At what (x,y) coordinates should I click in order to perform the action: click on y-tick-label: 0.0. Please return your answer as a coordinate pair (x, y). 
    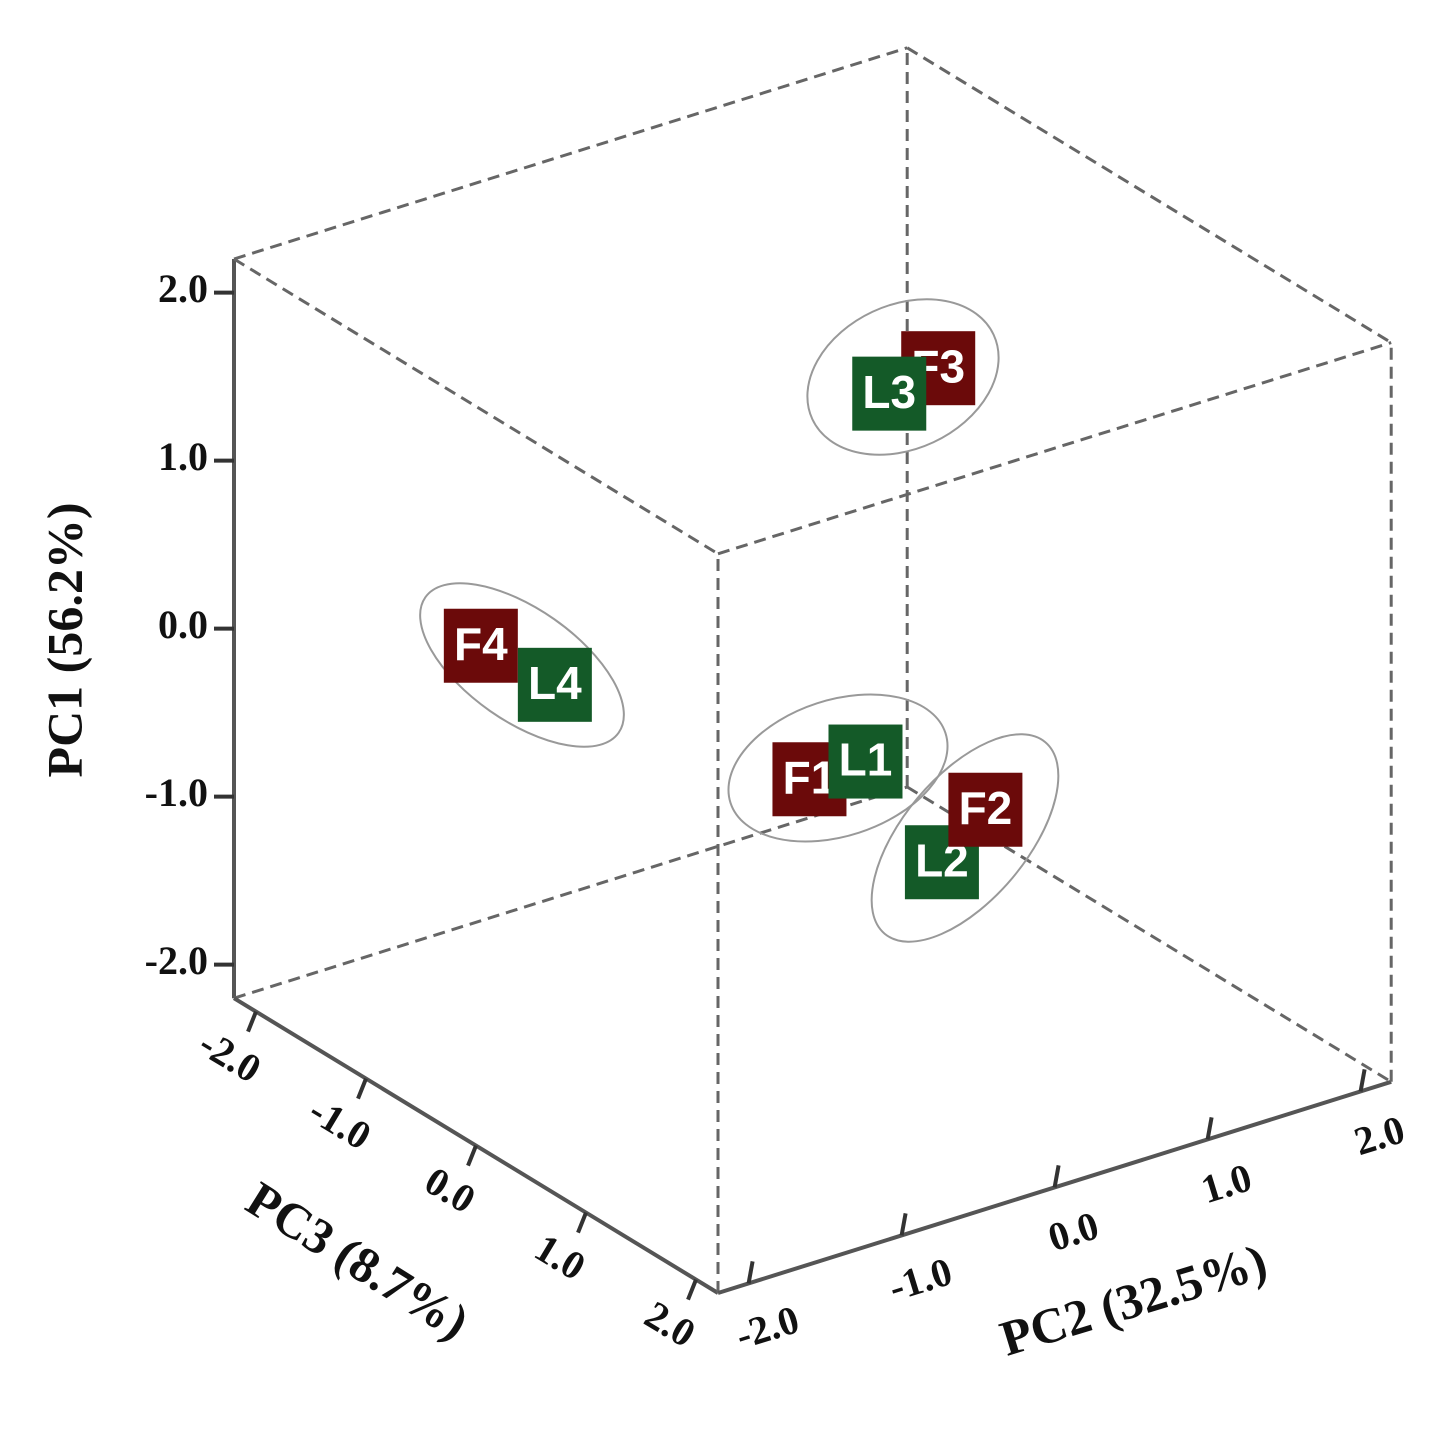
    Looking at the image, I should click on (183, 624).